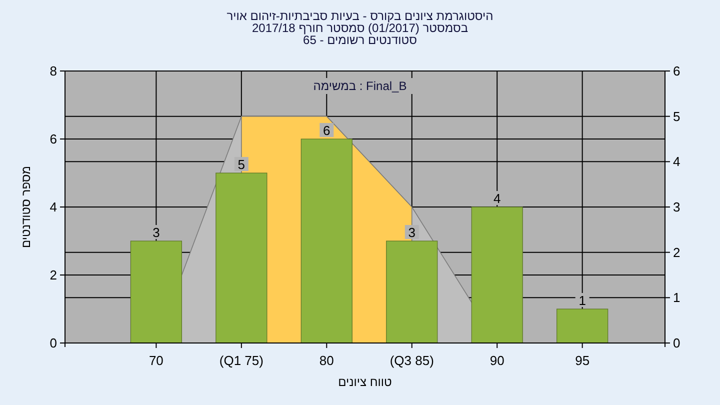 This screenshot has width=720, height=405. Describe the element at coordinates (156, 360) in the screenshot. I see `x-tick-label: 70` at that location.